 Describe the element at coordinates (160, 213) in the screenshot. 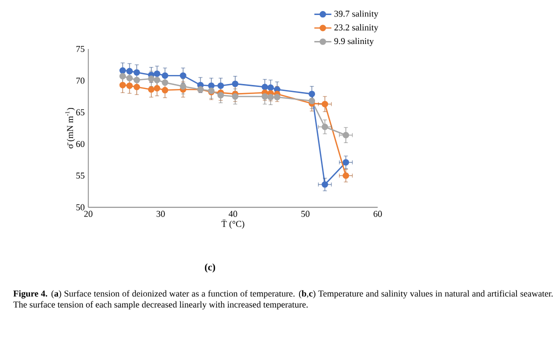

I see `x-tick-label: 30` at that location.